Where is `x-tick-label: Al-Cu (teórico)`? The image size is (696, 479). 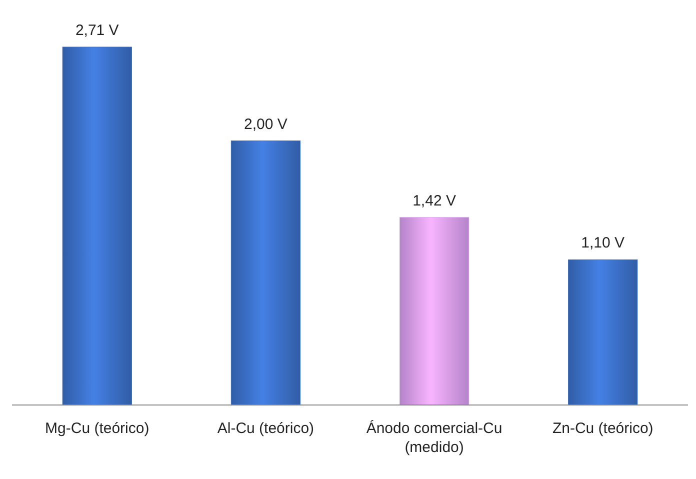
x-tick-label: Al-Cu (teórico) is located at coordinates (265, 428).